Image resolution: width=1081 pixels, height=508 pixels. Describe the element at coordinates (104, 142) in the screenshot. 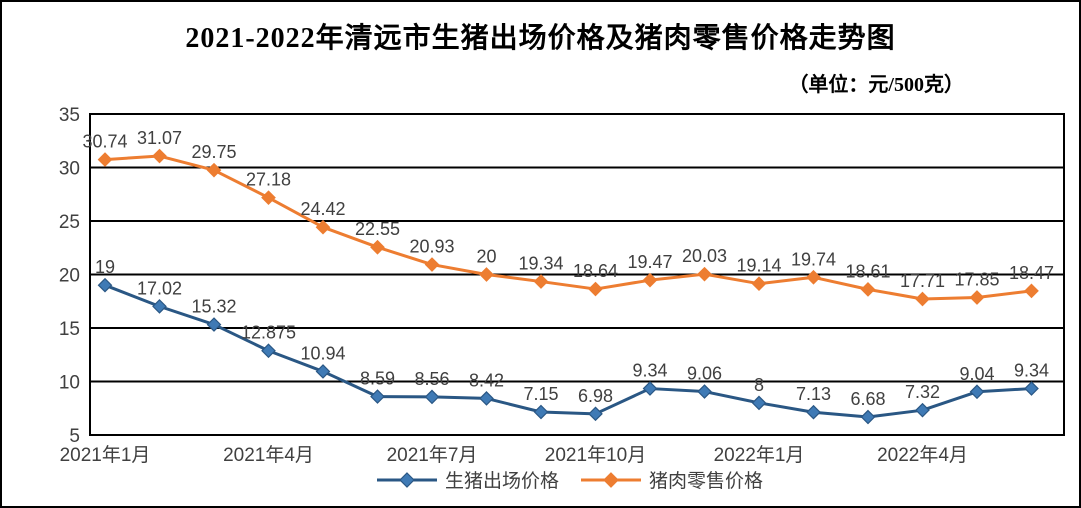

I see `data-label: 30.74` at that location.